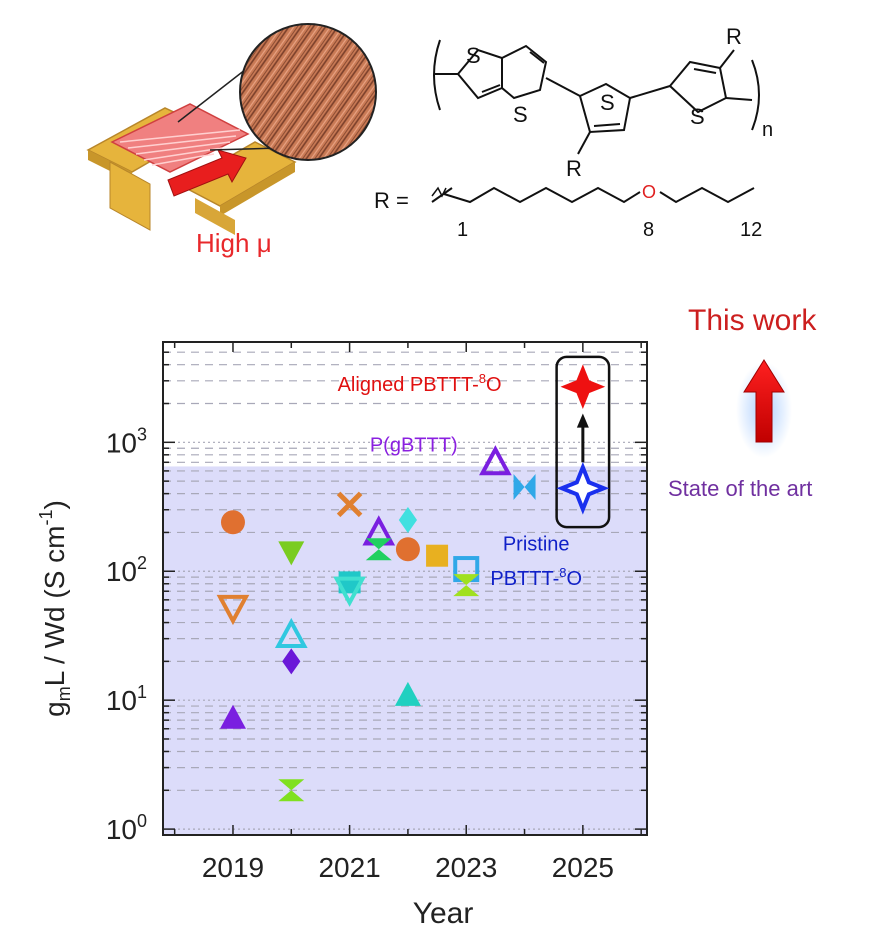 This screenshot has height=950, width=894. Describe the element at coordinates (408, 385) in the screenshot. I see `annotation-text: Aligned PBTTT-` at that location.